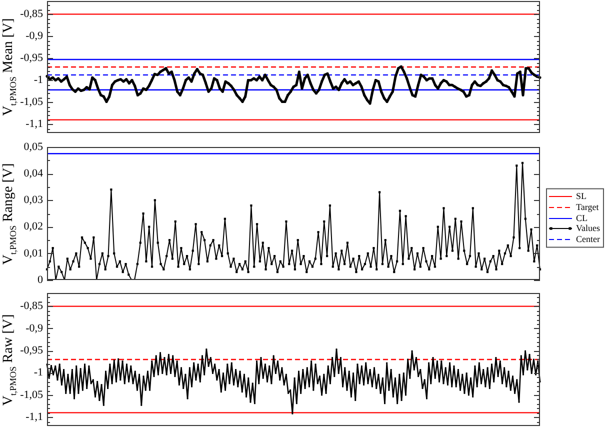 This screenshot has height=427, width=607. What do you see at coordinates (587, 207) in the screenshot?
I see `text: Target` at bounding box center [587, 207].